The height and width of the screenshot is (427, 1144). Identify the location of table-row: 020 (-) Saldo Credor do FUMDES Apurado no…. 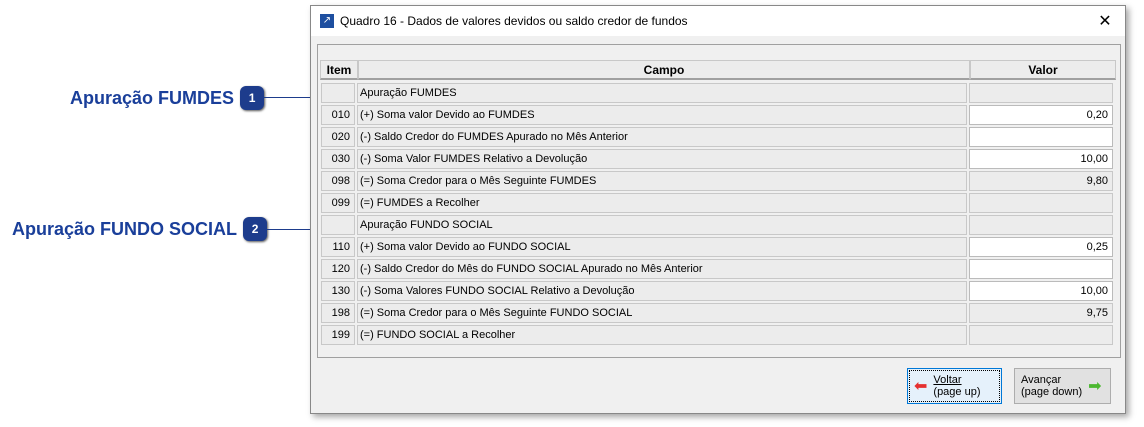
(717, 137).